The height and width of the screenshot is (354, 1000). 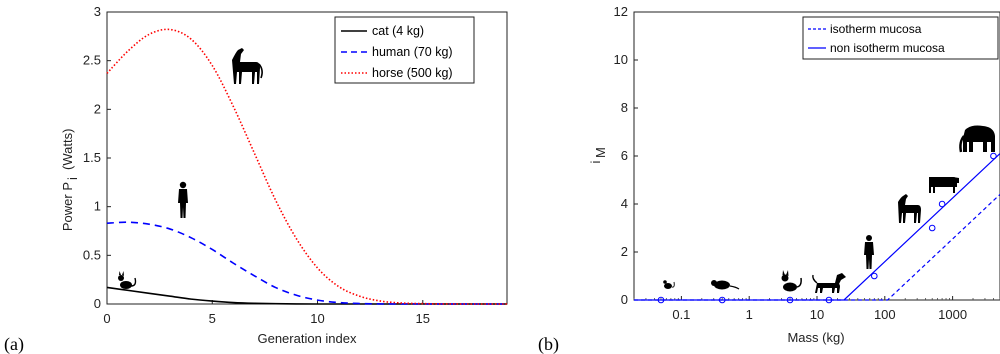 What do you see at coordinates (92, 157) in the screenshot?
I see `panel-a-ytick-label: 1.5` at bounding box center [92, 157].